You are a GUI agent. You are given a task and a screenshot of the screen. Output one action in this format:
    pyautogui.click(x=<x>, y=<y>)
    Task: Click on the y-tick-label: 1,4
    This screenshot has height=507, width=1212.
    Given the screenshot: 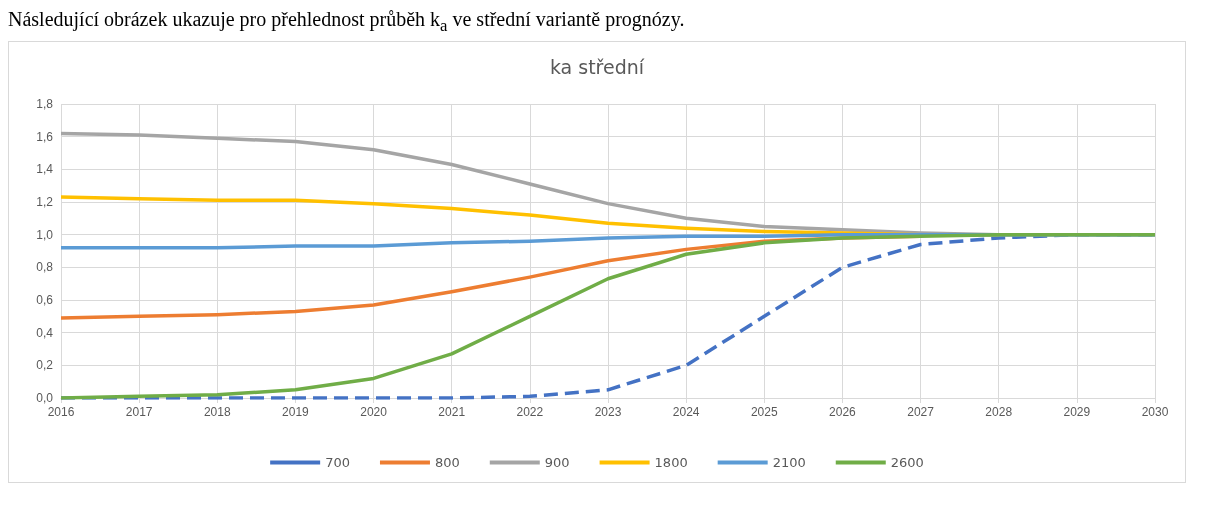 What is the action you would take?
    pyautogui.click(x=45, y=169)
    